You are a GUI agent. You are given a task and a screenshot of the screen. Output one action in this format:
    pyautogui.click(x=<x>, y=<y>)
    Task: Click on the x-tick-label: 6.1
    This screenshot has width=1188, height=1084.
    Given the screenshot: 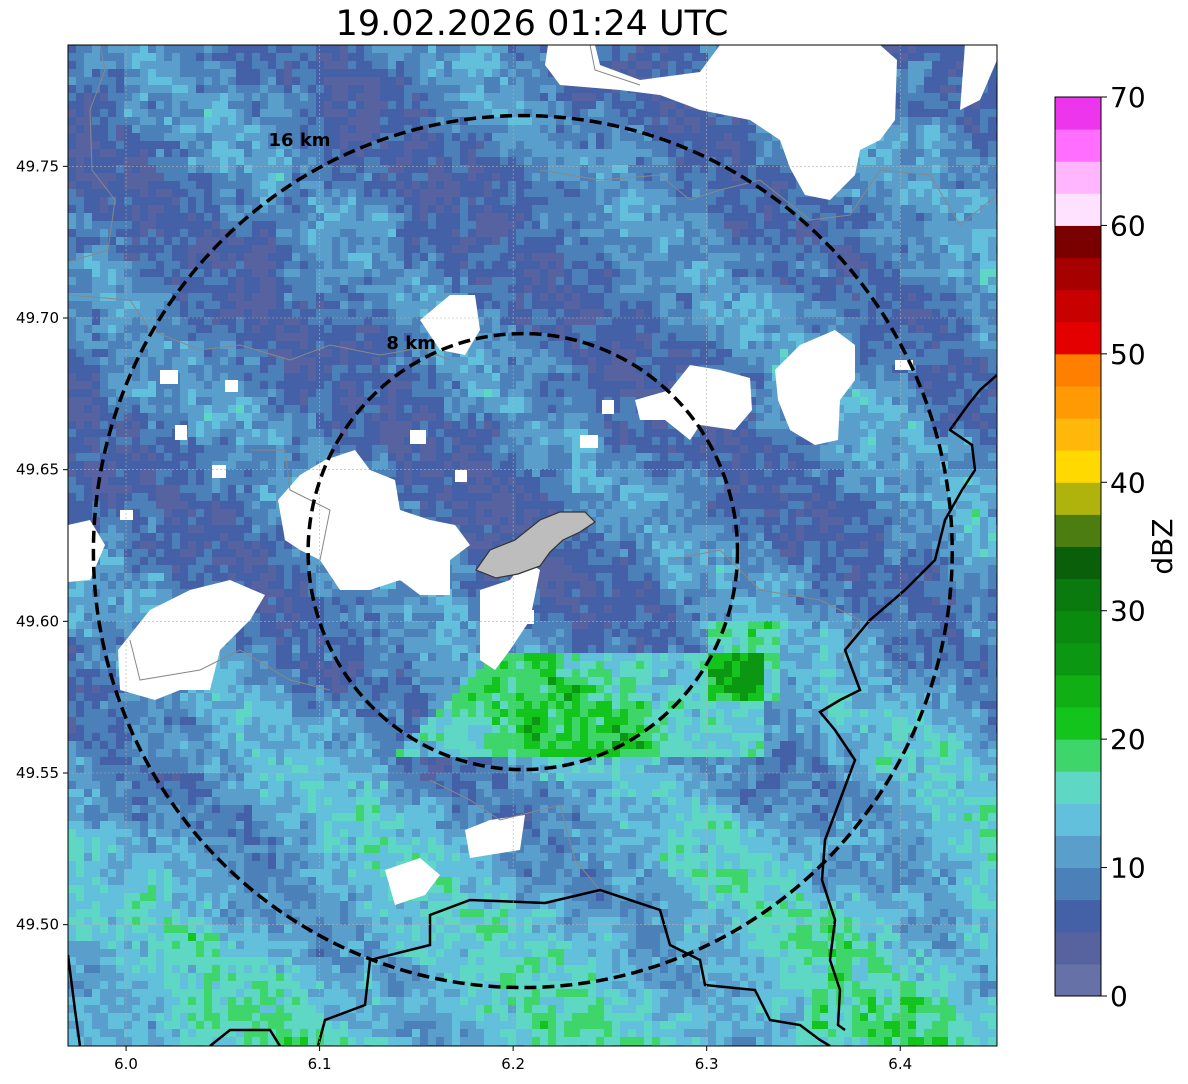 What is the action you would take?
    pyautogui.click(x=320, y=1064)
    